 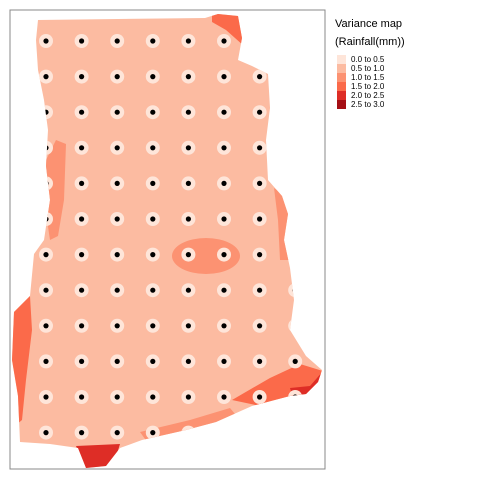 I want to click on legend-item: 0.0 to 0.5, so click(x=360, y=59).